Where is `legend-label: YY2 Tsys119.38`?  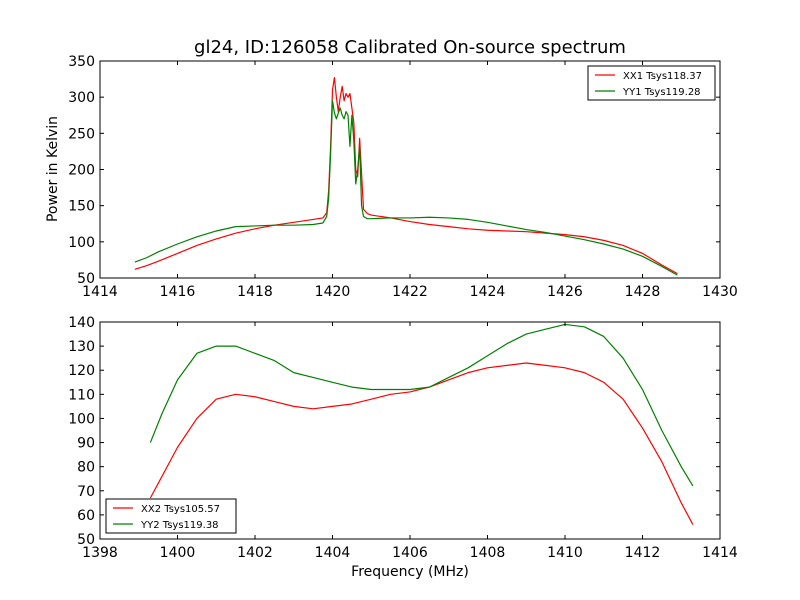 legend-label: YY2 Tsys119.38 is located at coordinates (179, 525).